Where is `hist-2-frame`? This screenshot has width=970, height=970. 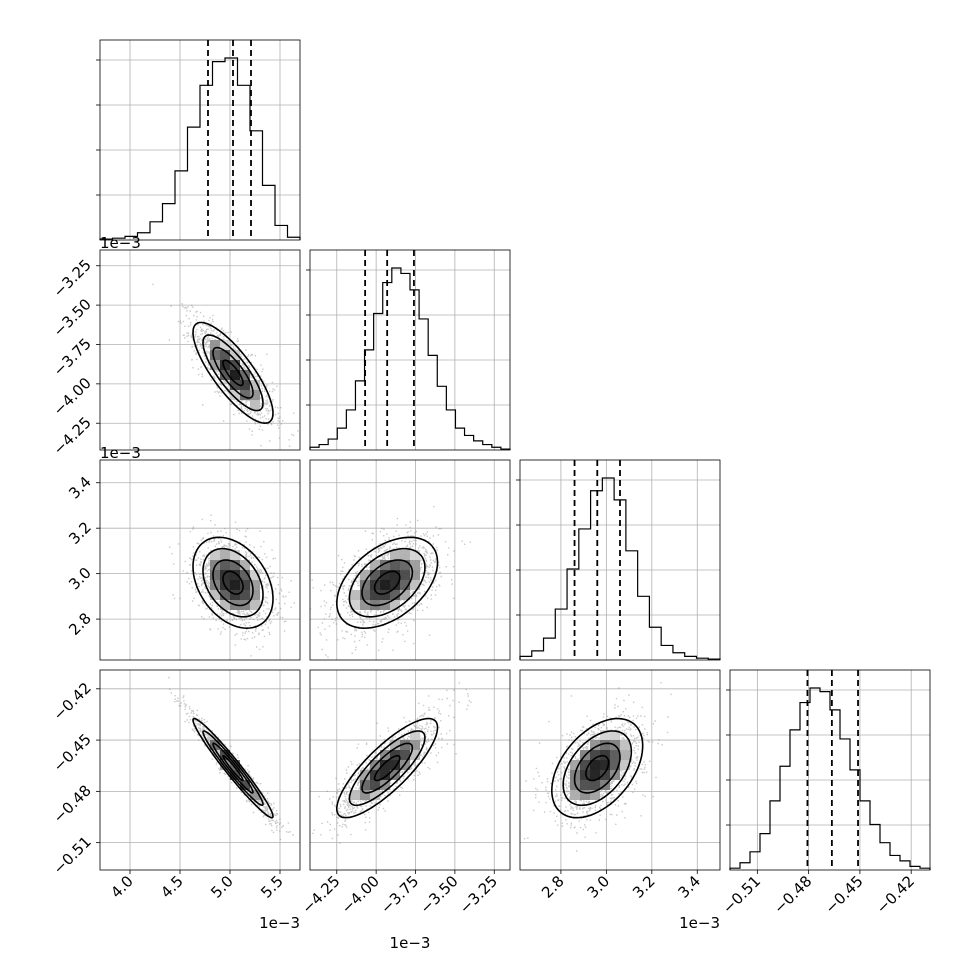 hist-2-frame is located at coordinates (410, 350).